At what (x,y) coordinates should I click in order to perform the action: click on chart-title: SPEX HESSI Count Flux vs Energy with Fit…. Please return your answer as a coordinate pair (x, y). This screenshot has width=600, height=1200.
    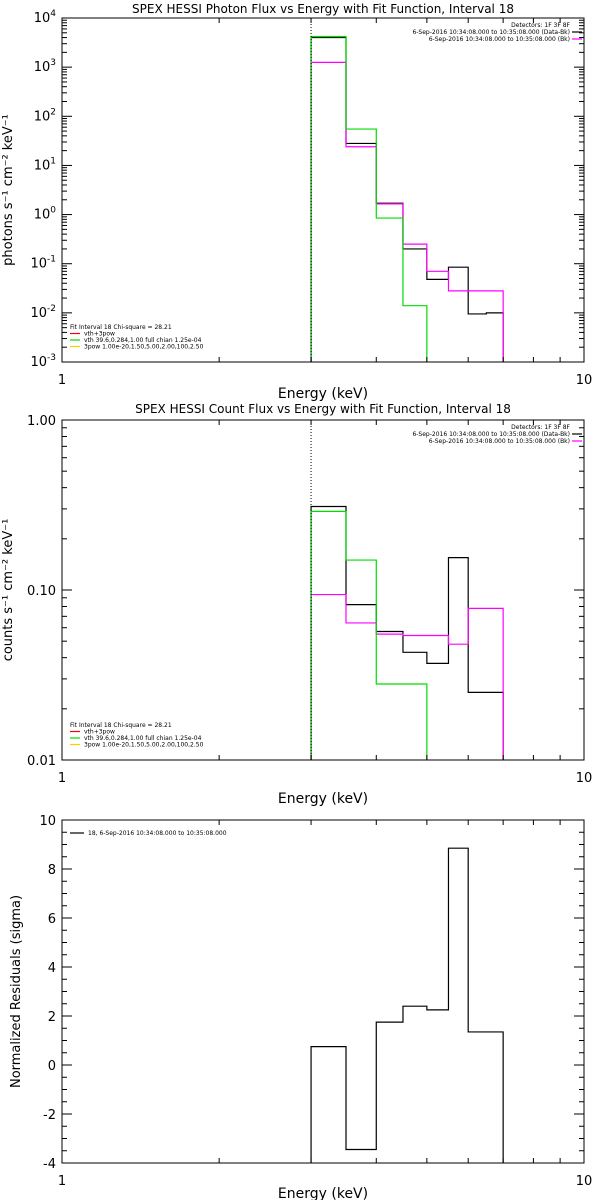
    Looking at the image, I should click on (323, 409).